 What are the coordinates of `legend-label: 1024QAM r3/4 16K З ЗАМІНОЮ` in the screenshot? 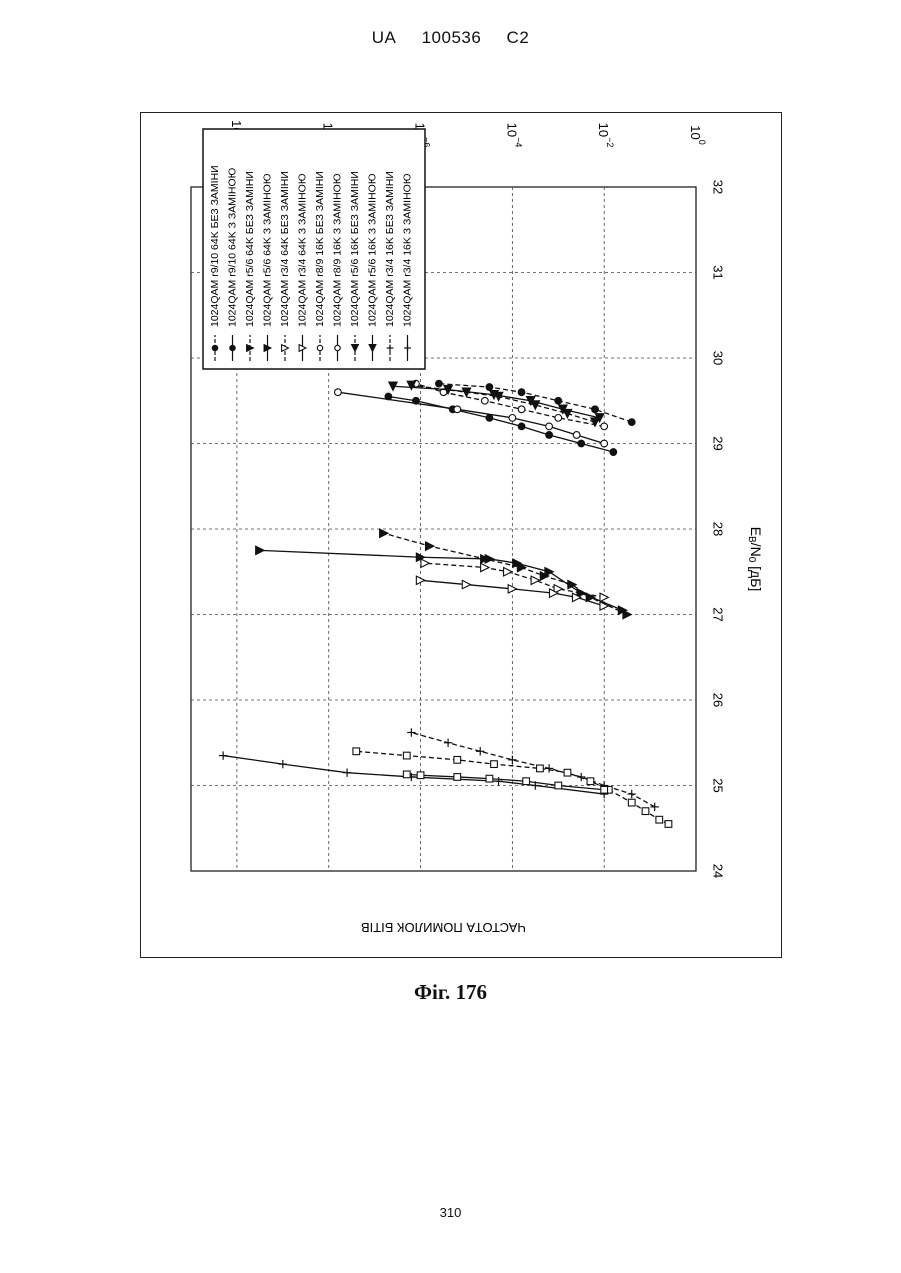 It's located at (408, 250).